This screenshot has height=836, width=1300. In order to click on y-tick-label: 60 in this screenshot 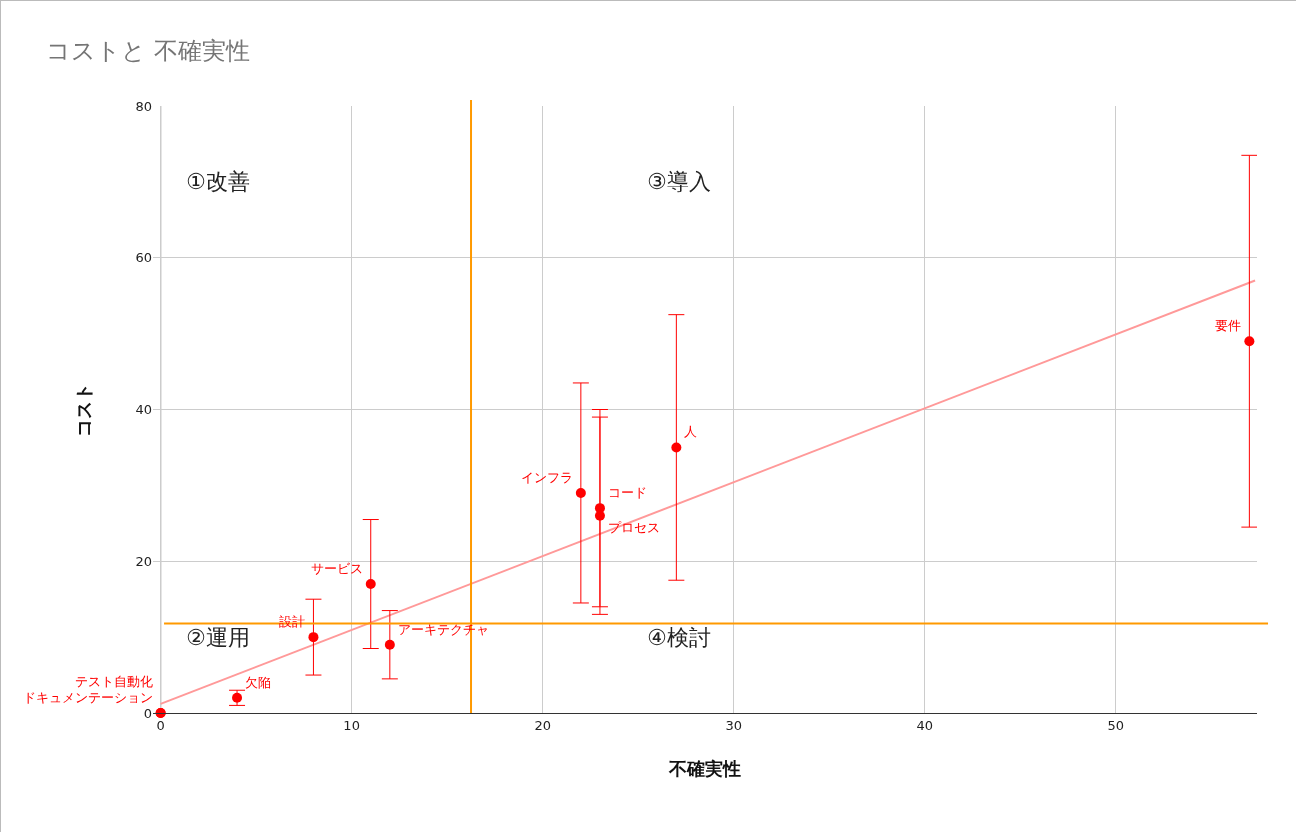, I will do `click(143, 258)`.